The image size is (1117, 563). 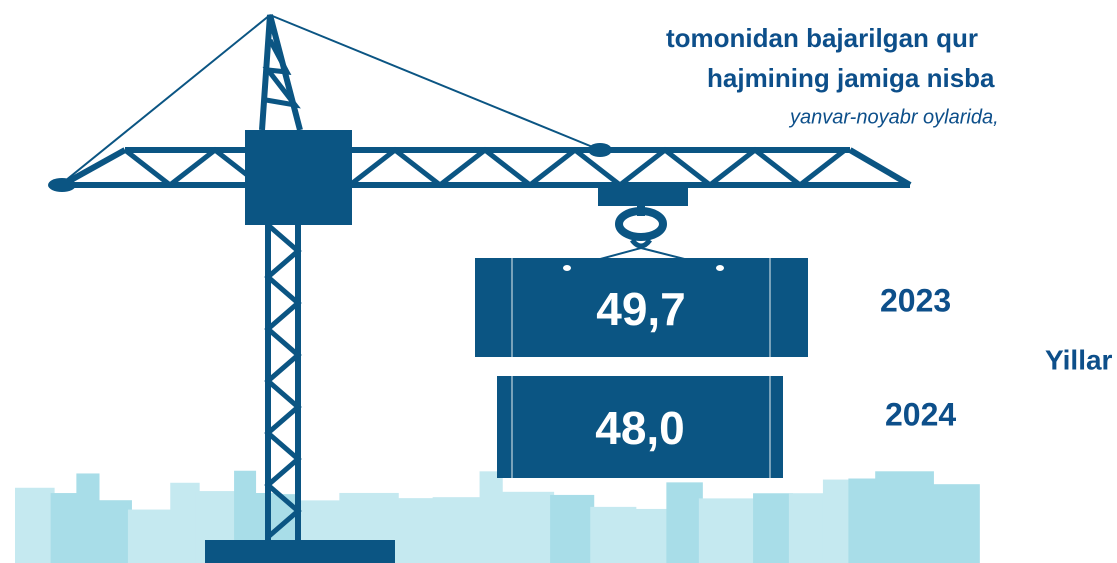 What do you see at coordinates (641, 243) in the screenshot?
I see `hook` at bounding box center [641, 243].